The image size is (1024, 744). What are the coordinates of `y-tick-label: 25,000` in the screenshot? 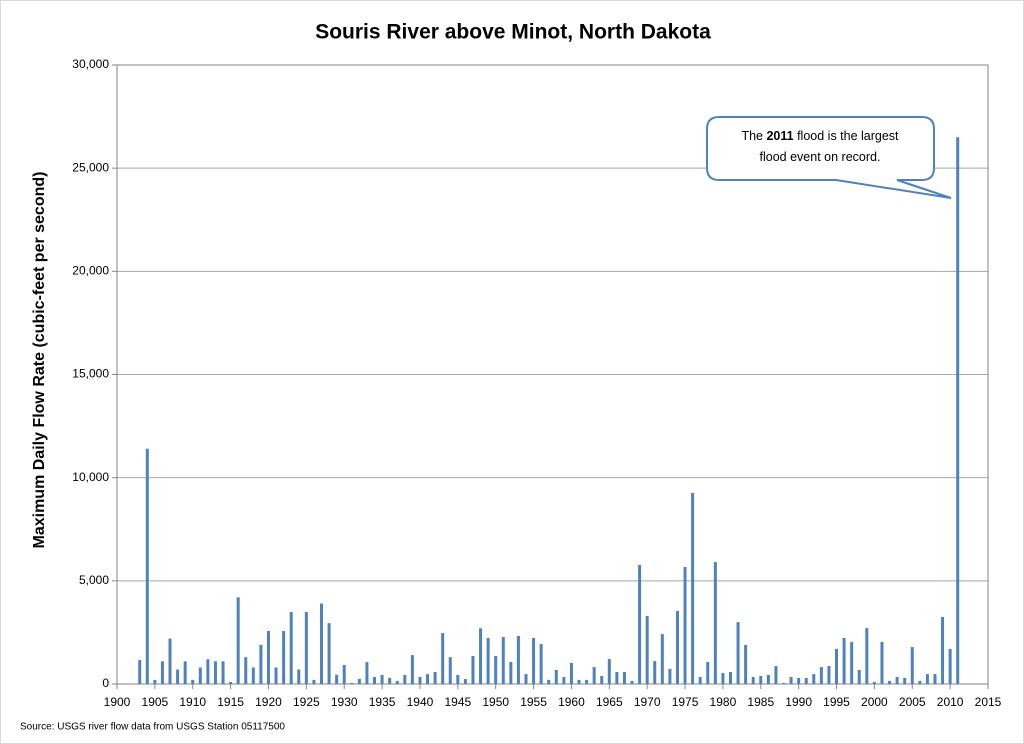 It's located at (90, 167).